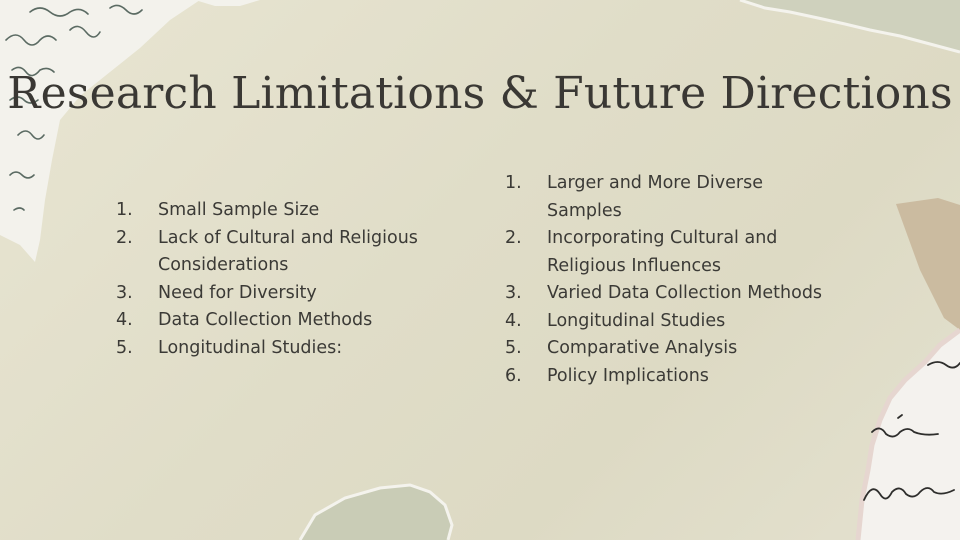 The height and width of the screenshot is (540, 960). Describe the element at coordinates (237, 292) in the screenshot. I see `list-text: Need for Diversity` at that location.